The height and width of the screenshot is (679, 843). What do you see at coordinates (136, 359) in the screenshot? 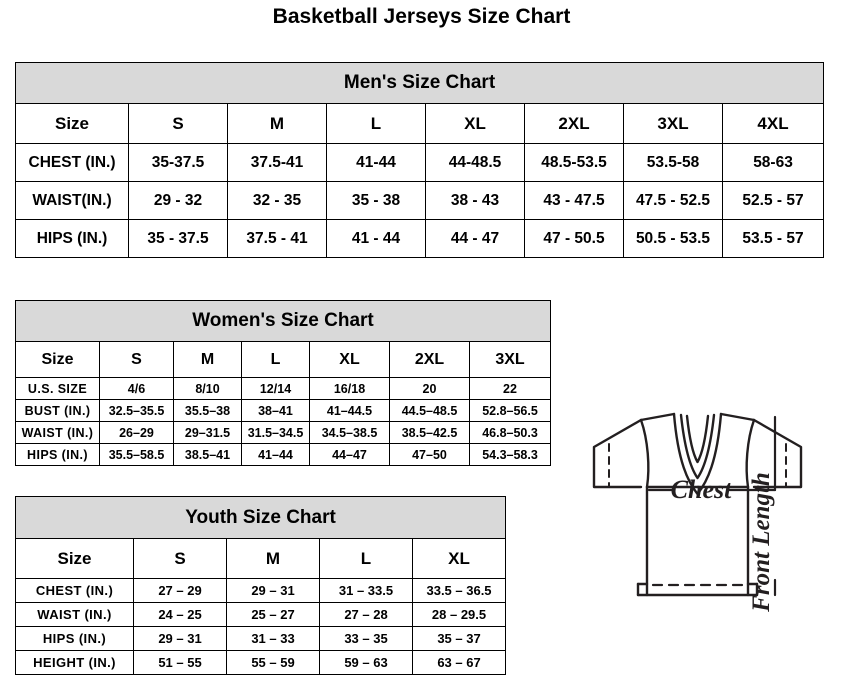
I see `womens-col-s: S` at bounding box center [136, 359].